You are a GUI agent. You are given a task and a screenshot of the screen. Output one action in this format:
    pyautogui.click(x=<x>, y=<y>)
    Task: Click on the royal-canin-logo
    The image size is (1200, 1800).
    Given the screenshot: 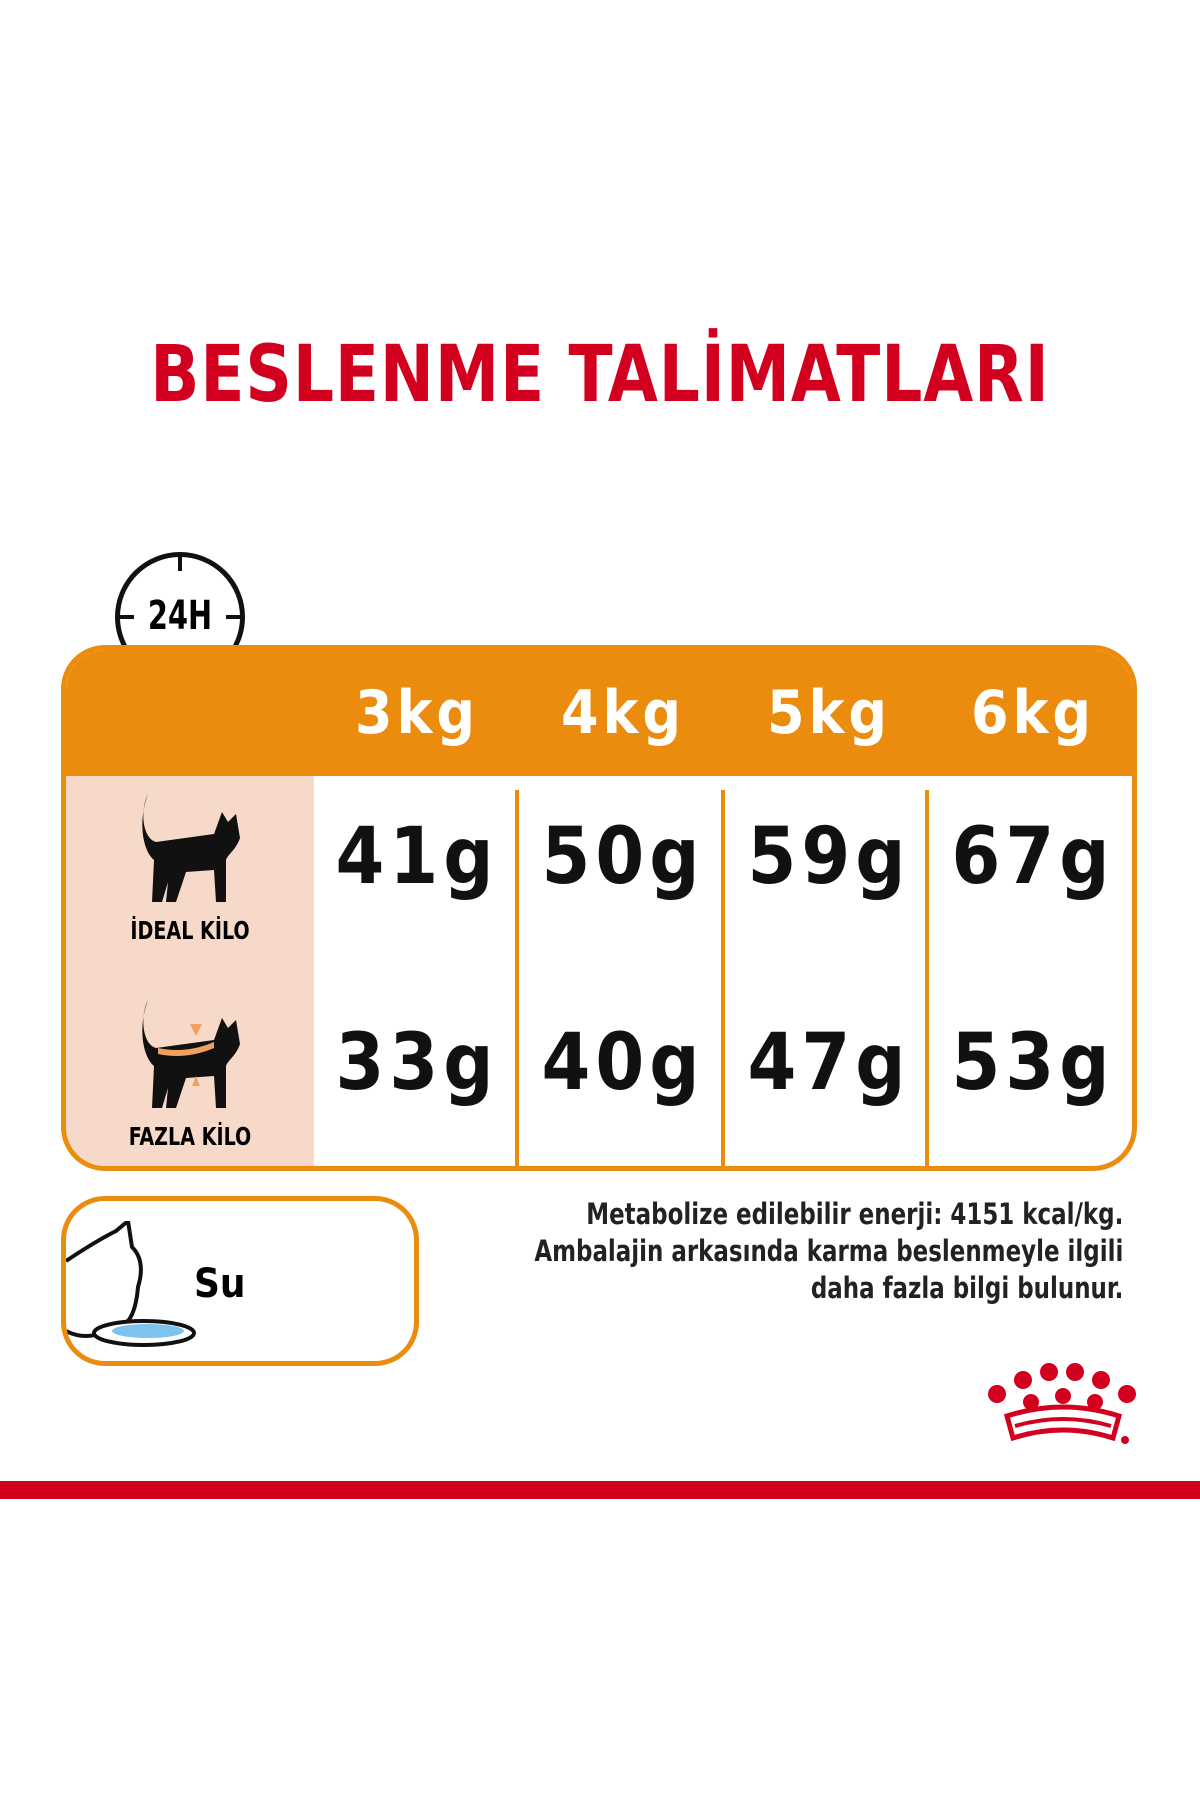 What is the action you would take?
    pyautogui.click(x=1062, y=1403)
    